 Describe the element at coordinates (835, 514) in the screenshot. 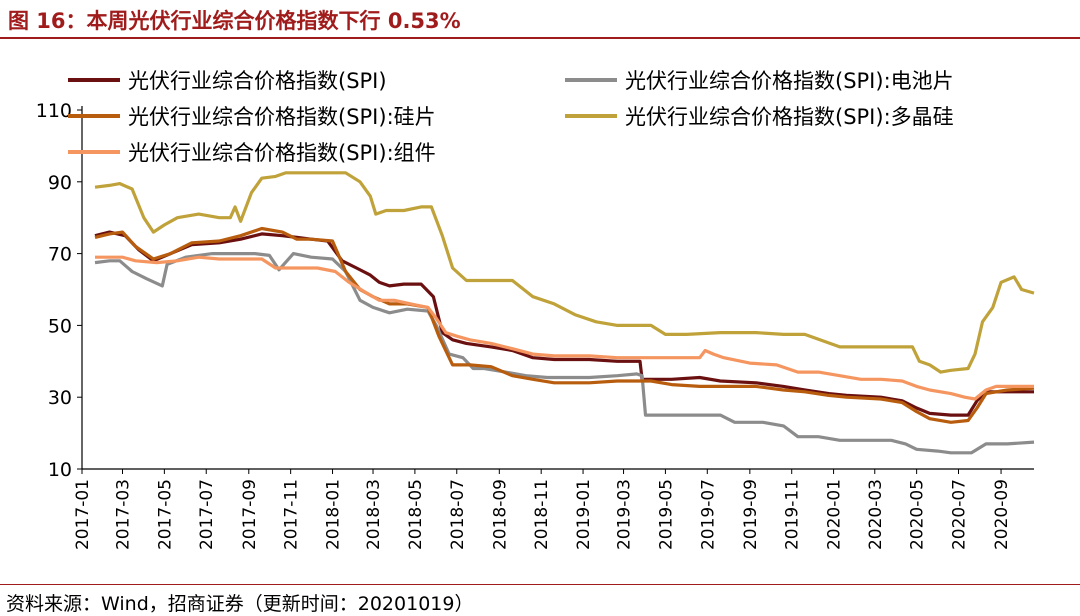

I see `x-tick-label: 2020-01` at that location.